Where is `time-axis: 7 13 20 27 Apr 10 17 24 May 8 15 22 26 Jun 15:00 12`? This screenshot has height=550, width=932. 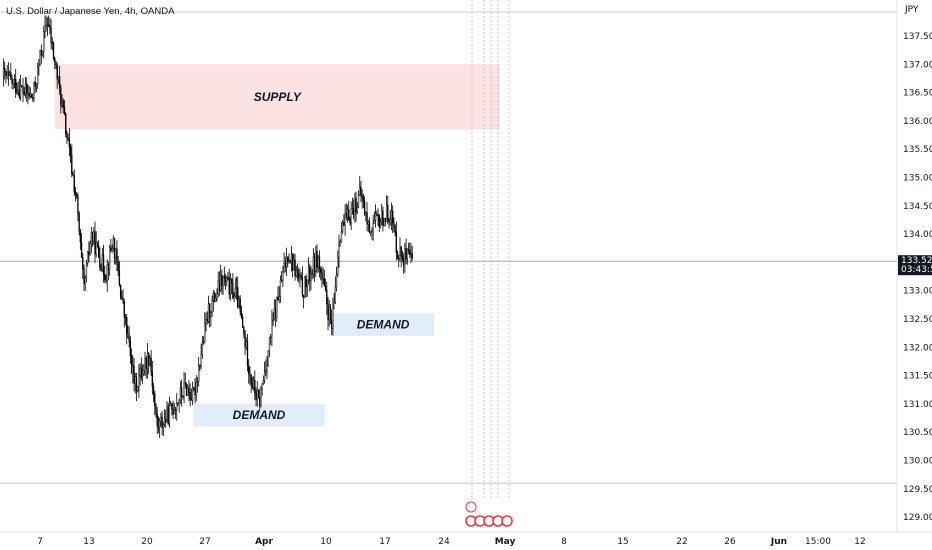
time-axis: 7 13 20 27 Apr 10 17 24 May 8 15 22 26 Jun 15:00 12 is located at coordinates (451, 542).